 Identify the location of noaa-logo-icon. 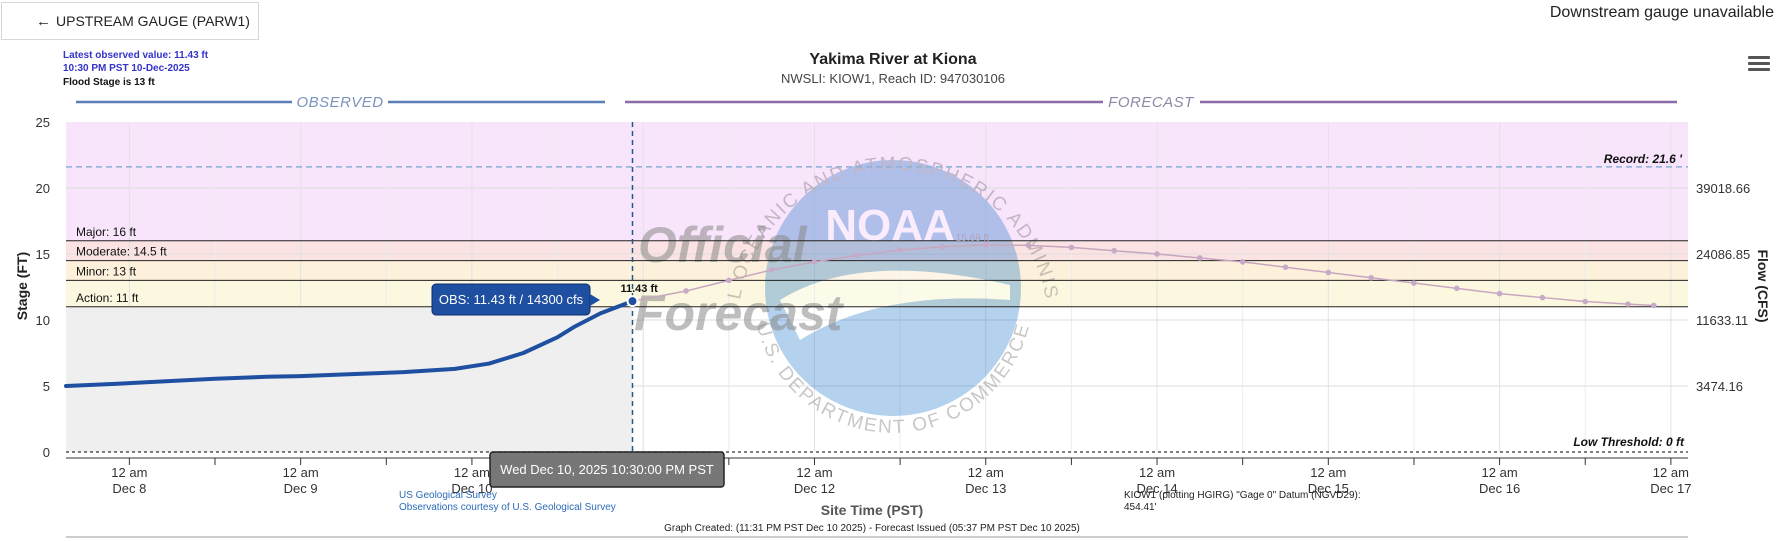
(893, 288).